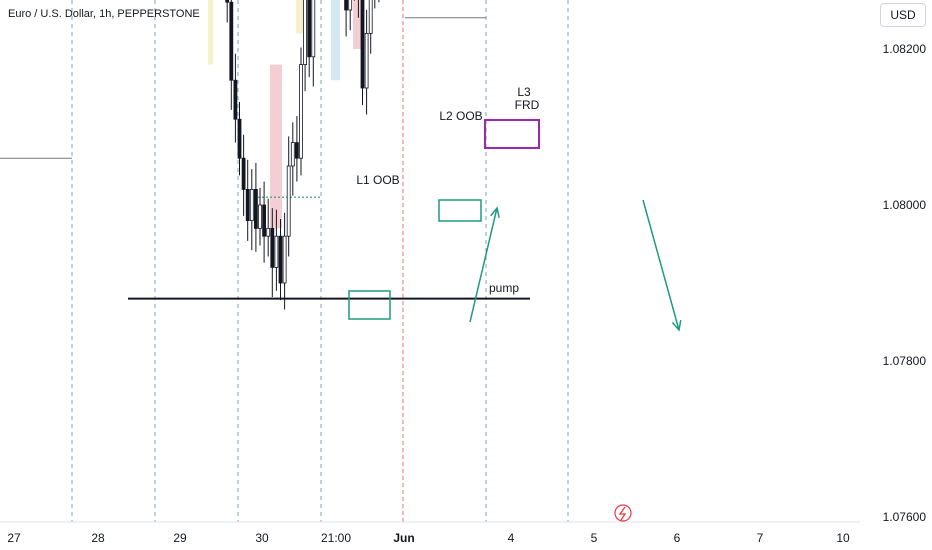  I want to click on y-tick-label: 1.08200, so click(905, 49).